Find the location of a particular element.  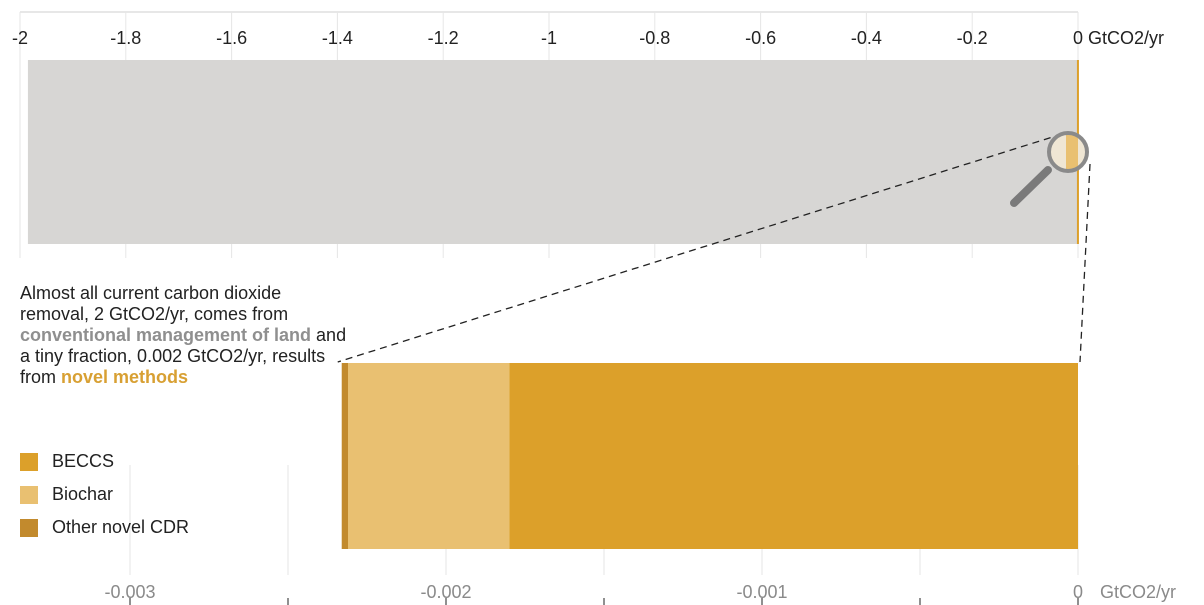

legend-label-other: Other novel CDR is located at coordinates (121, 527).